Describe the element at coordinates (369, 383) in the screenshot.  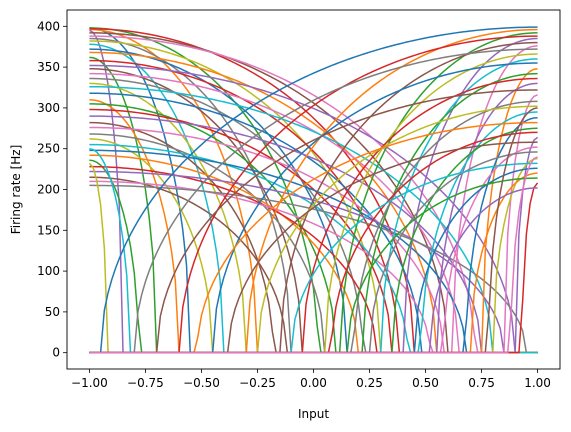
I see `x-tick-label: 0.25` at that location.